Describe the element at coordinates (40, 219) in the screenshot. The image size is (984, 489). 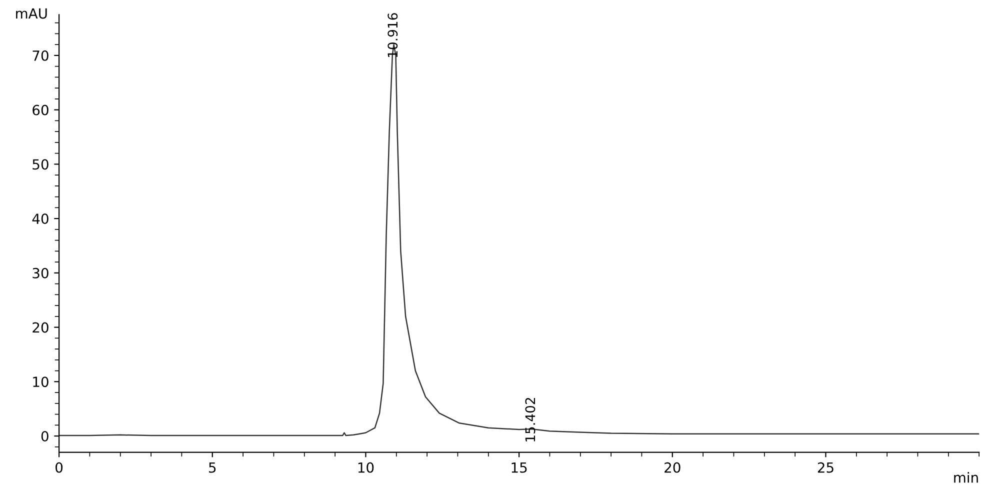
I see `y-tick-label: 40` at that location.